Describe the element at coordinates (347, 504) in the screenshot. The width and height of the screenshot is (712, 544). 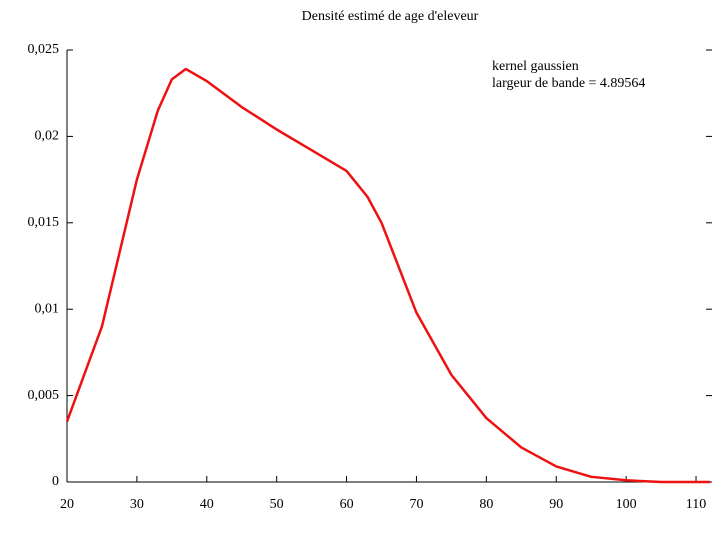
I see `x-tick-label: 60` at that location.